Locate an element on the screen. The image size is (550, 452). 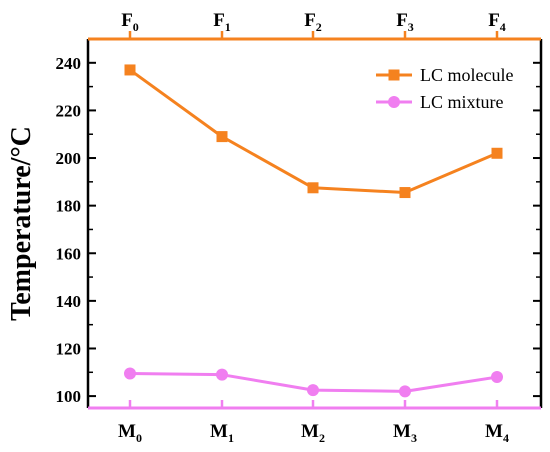
y-axis-label: Temperature/°C is located at coordinates (21, 223).